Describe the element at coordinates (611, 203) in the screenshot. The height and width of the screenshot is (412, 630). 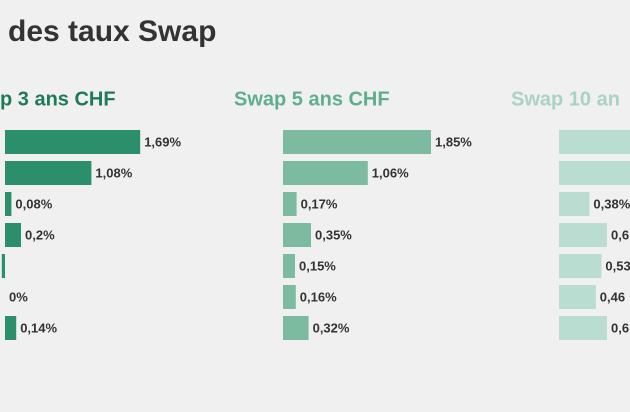
I see `value-label: 0,38%` at that location.